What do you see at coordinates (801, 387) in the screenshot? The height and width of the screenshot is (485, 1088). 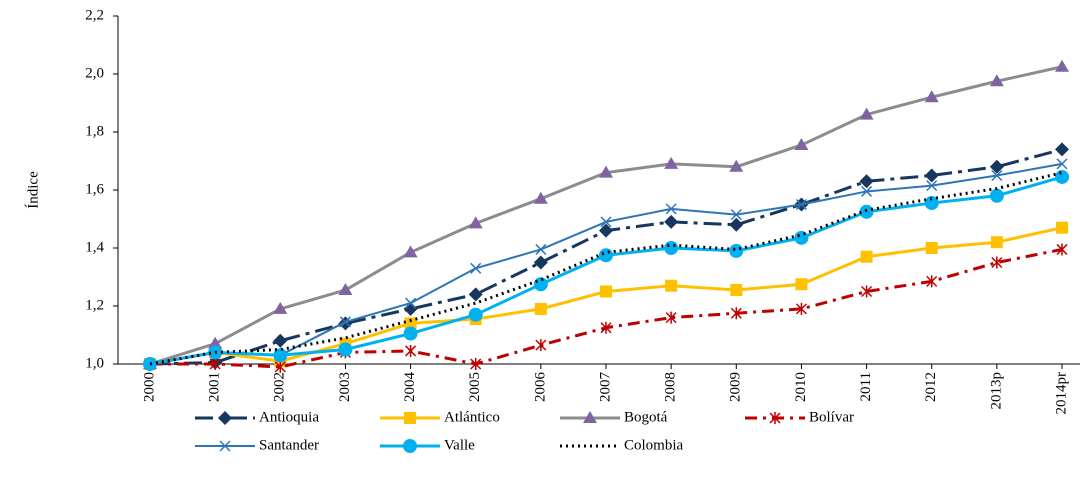 I see `x-tick-label: 2010` at bounding box center [801, 387].